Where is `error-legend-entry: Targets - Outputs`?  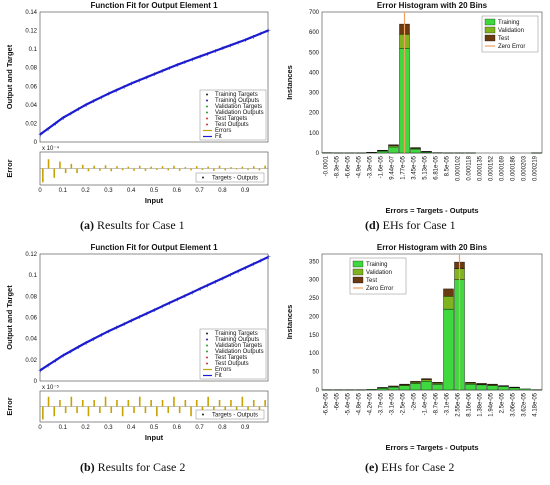 error-legend-entry: Targets - Outputs is located at coordinates (235, 416).